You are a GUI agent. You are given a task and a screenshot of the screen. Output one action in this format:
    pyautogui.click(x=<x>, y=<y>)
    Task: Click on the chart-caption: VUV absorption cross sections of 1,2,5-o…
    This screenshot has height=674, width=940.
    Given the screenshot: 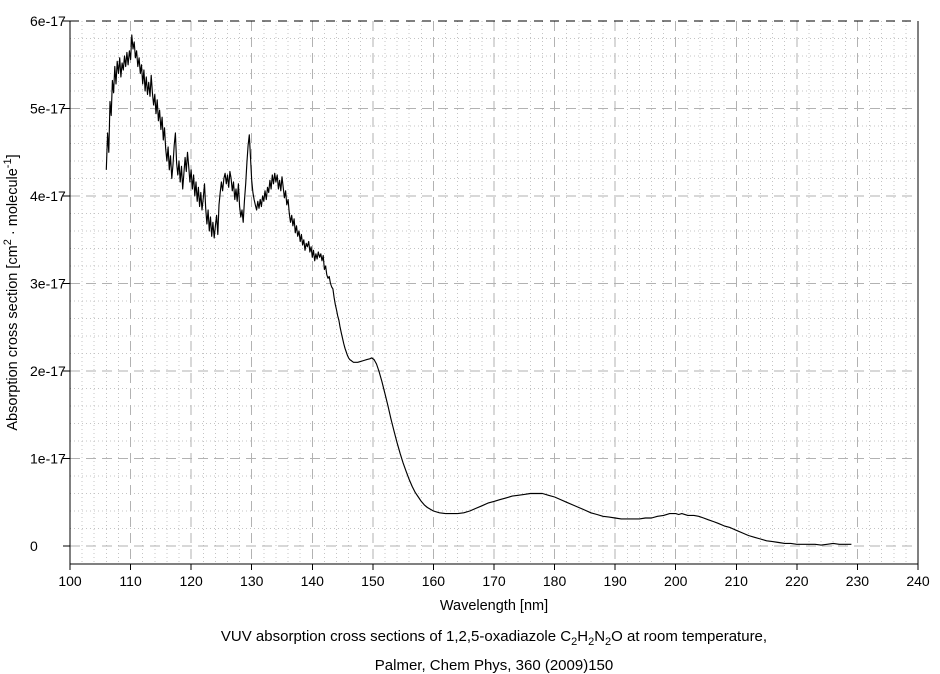 What is the action you would take?
    pyautogui.click(x=494, y=649)
    